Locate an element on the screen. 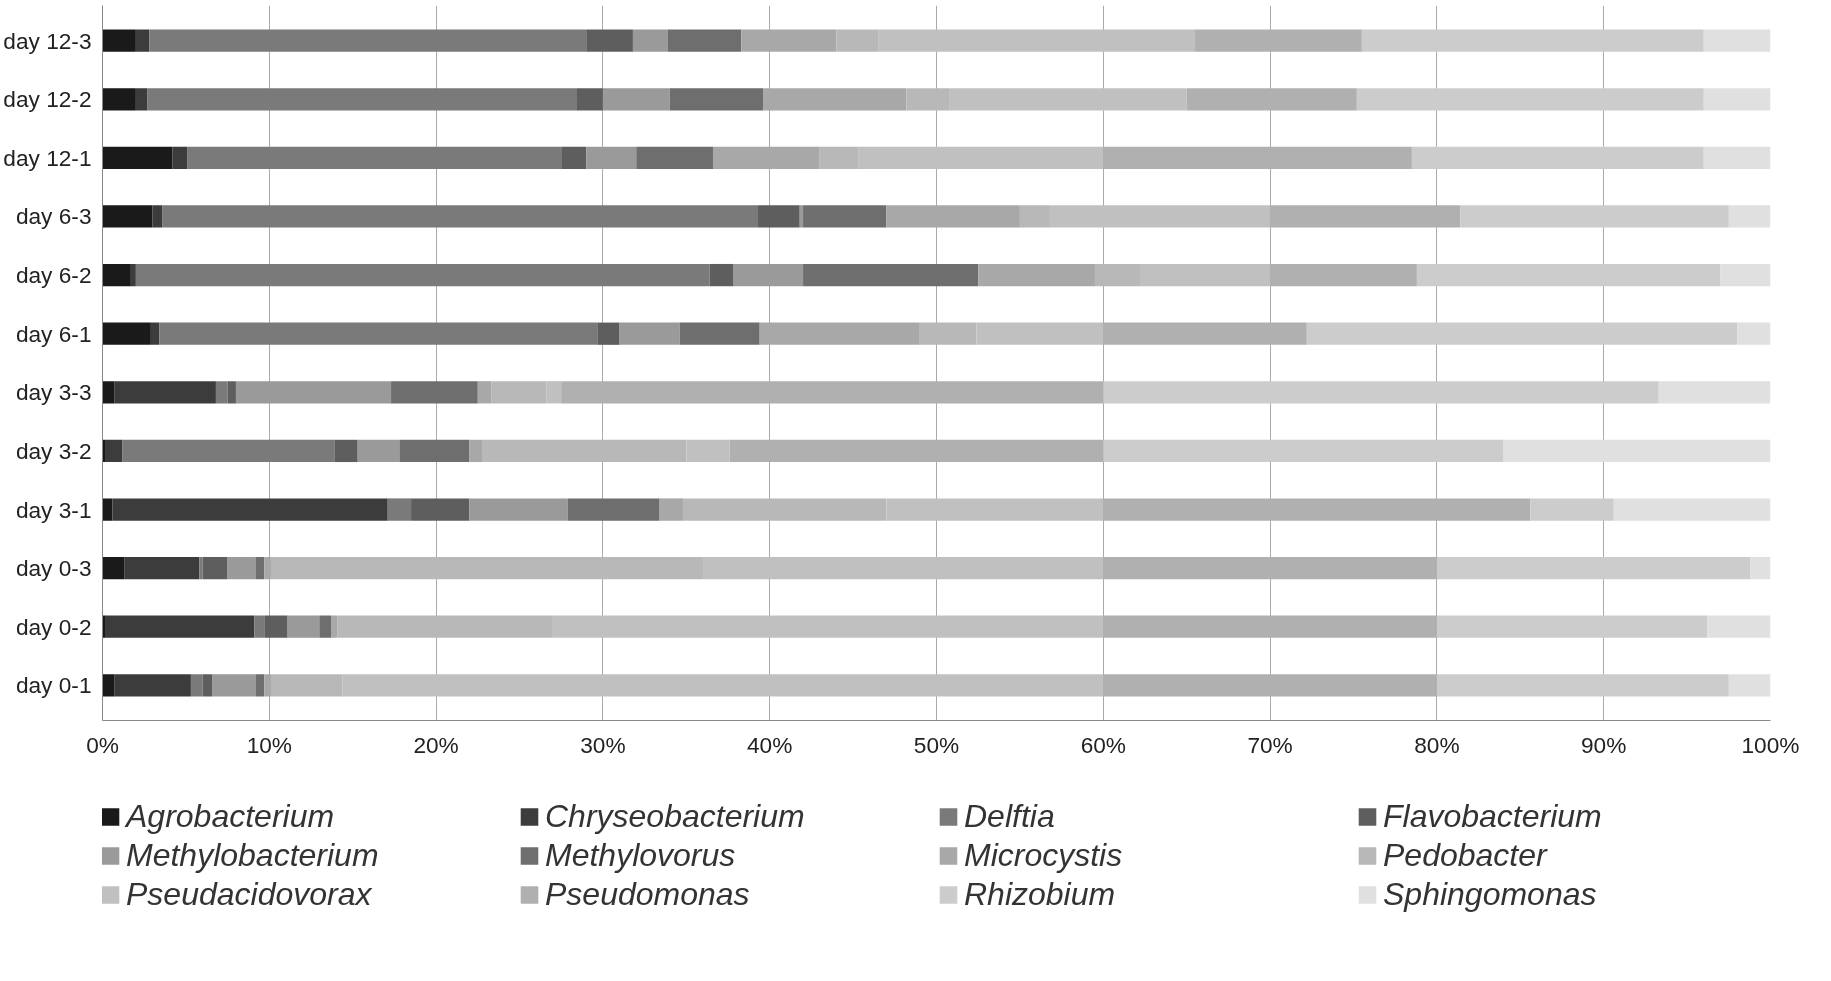 This screenshot has height=981, width=1831. legend-label: Agrobacterium is located at coordinates (231, 816).